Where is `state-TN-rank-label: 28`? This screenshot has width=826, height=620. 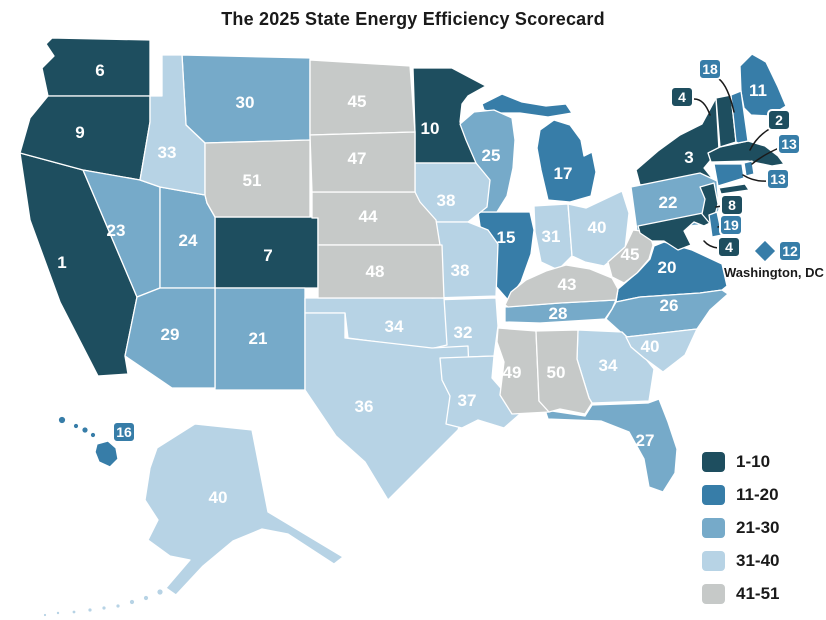
state-TN-rank-label: 28 is located at coordinates (558, 313).